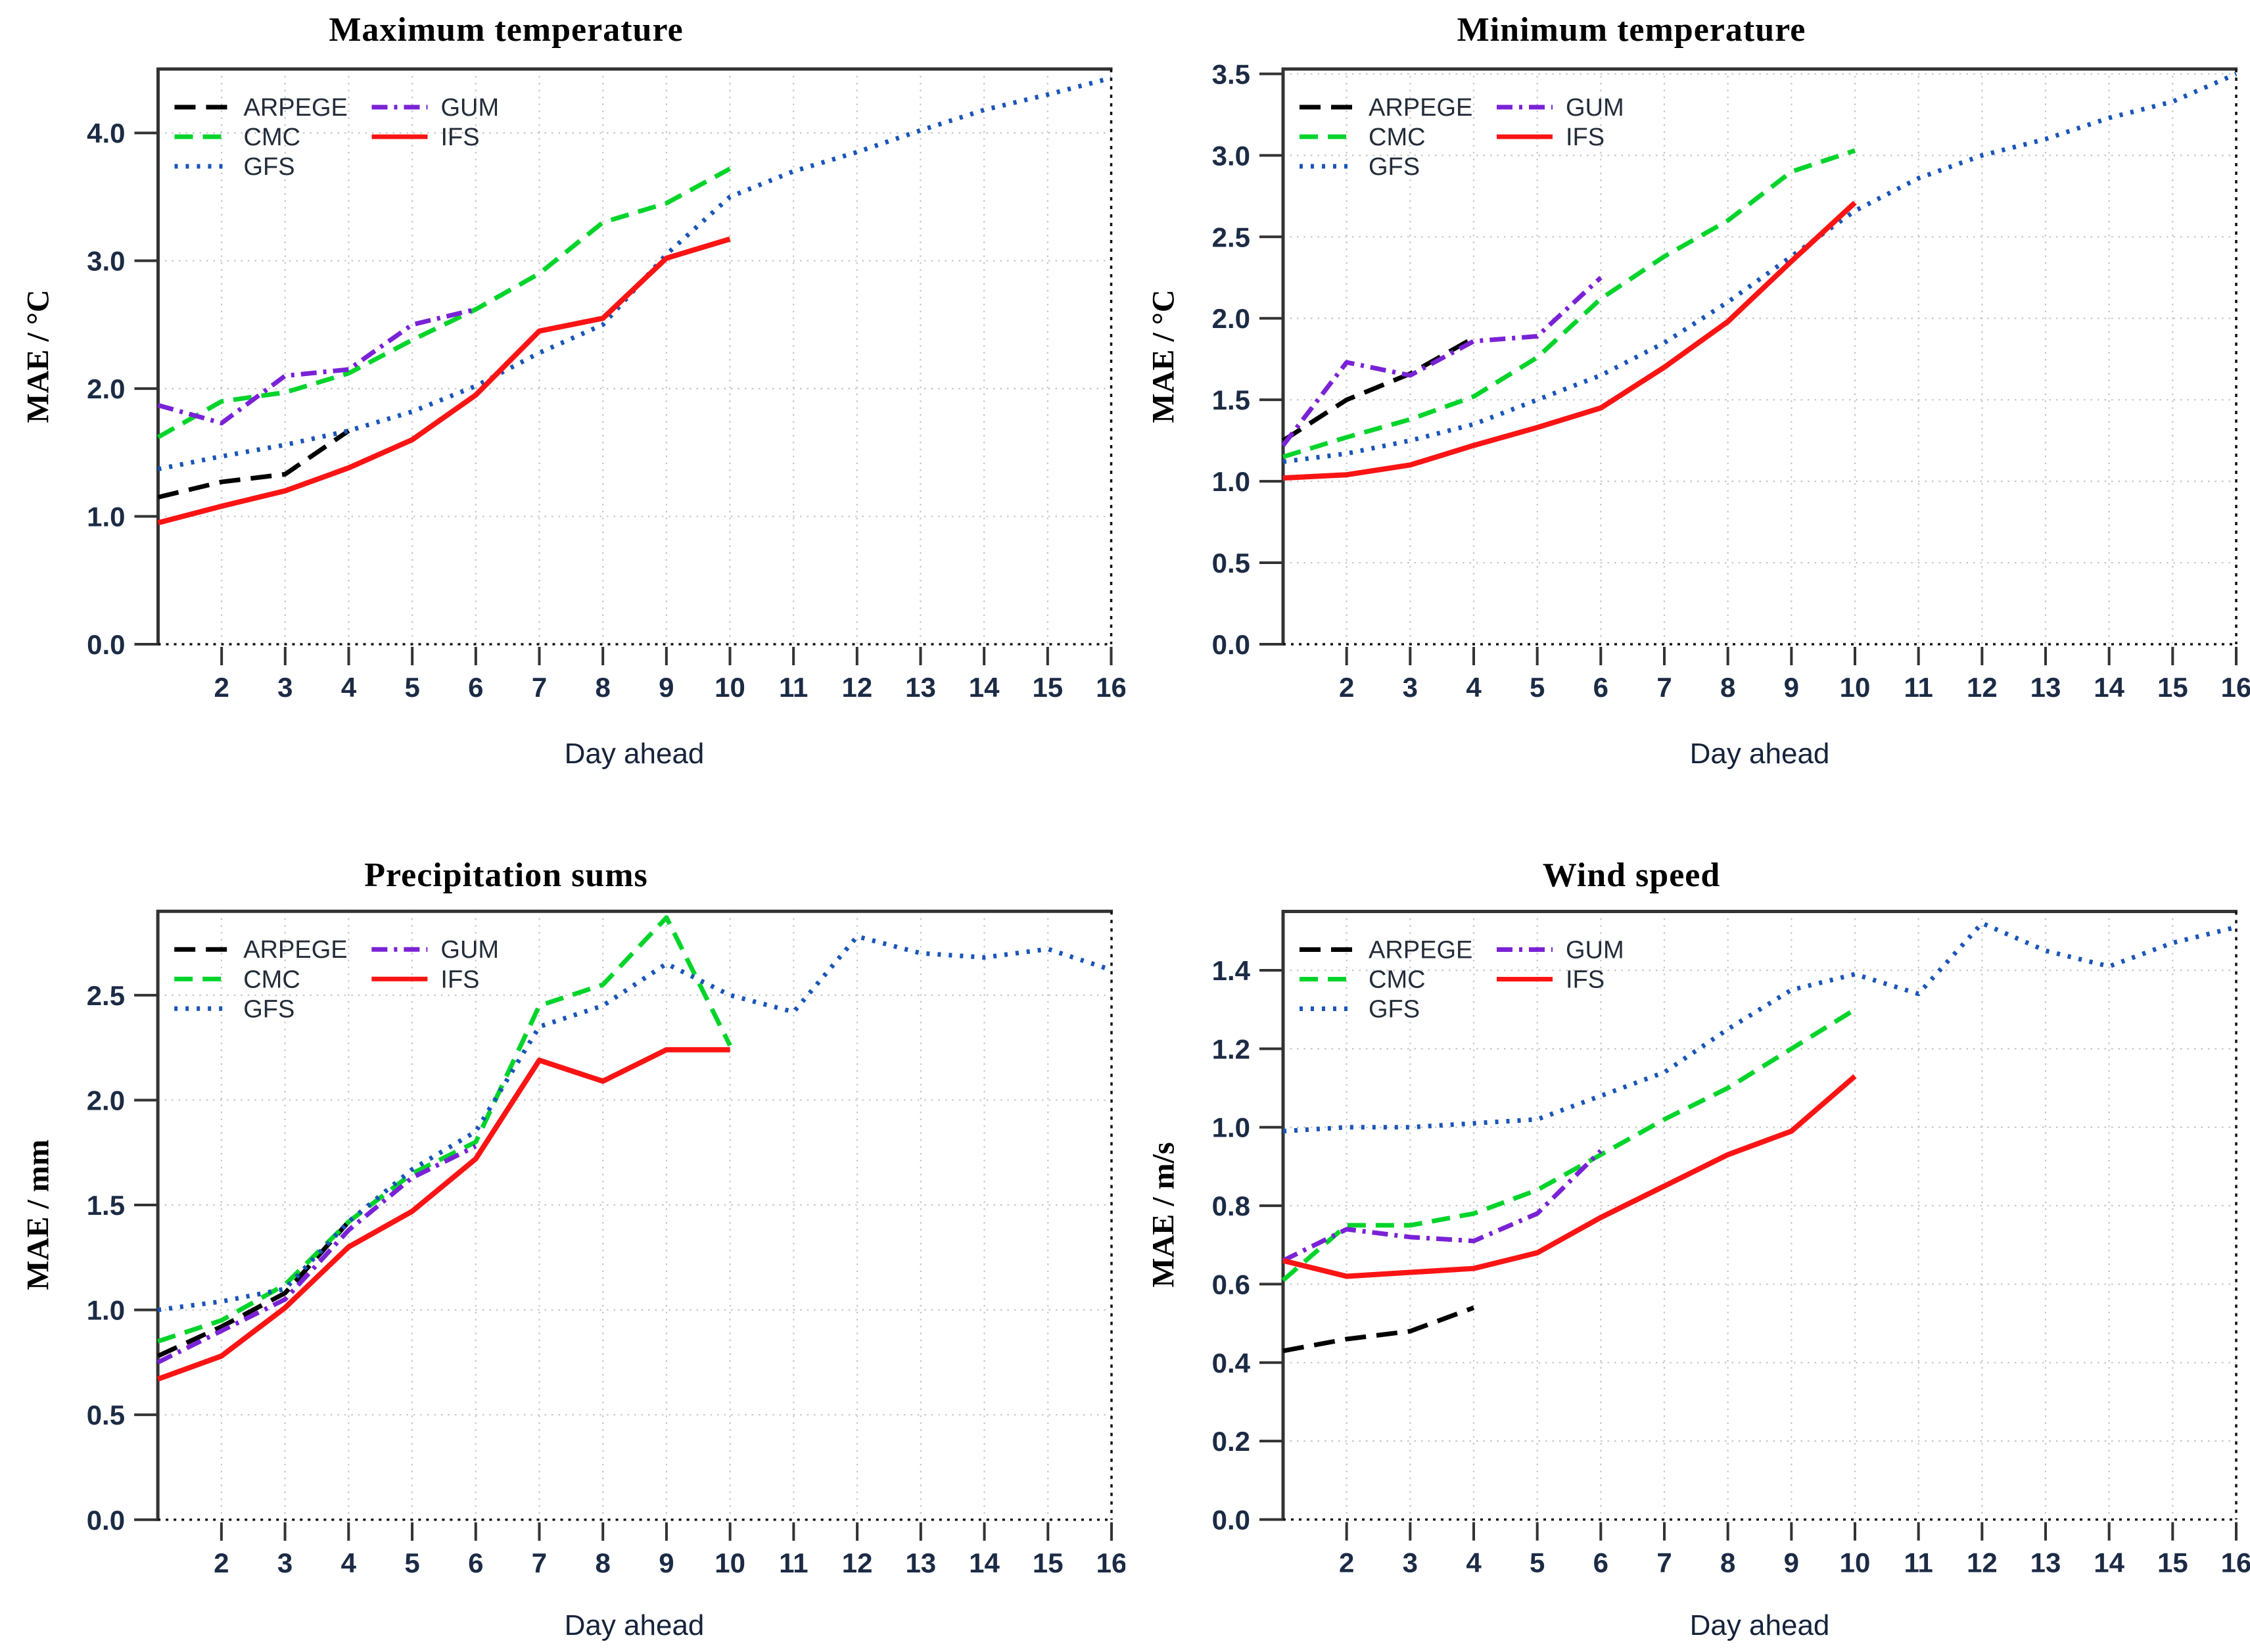  What do you see at coordinates (1231, 1206) in the screenshot?
I see `y-tick-label-0.8: 0.8` at bounding box center [1231, 1206].